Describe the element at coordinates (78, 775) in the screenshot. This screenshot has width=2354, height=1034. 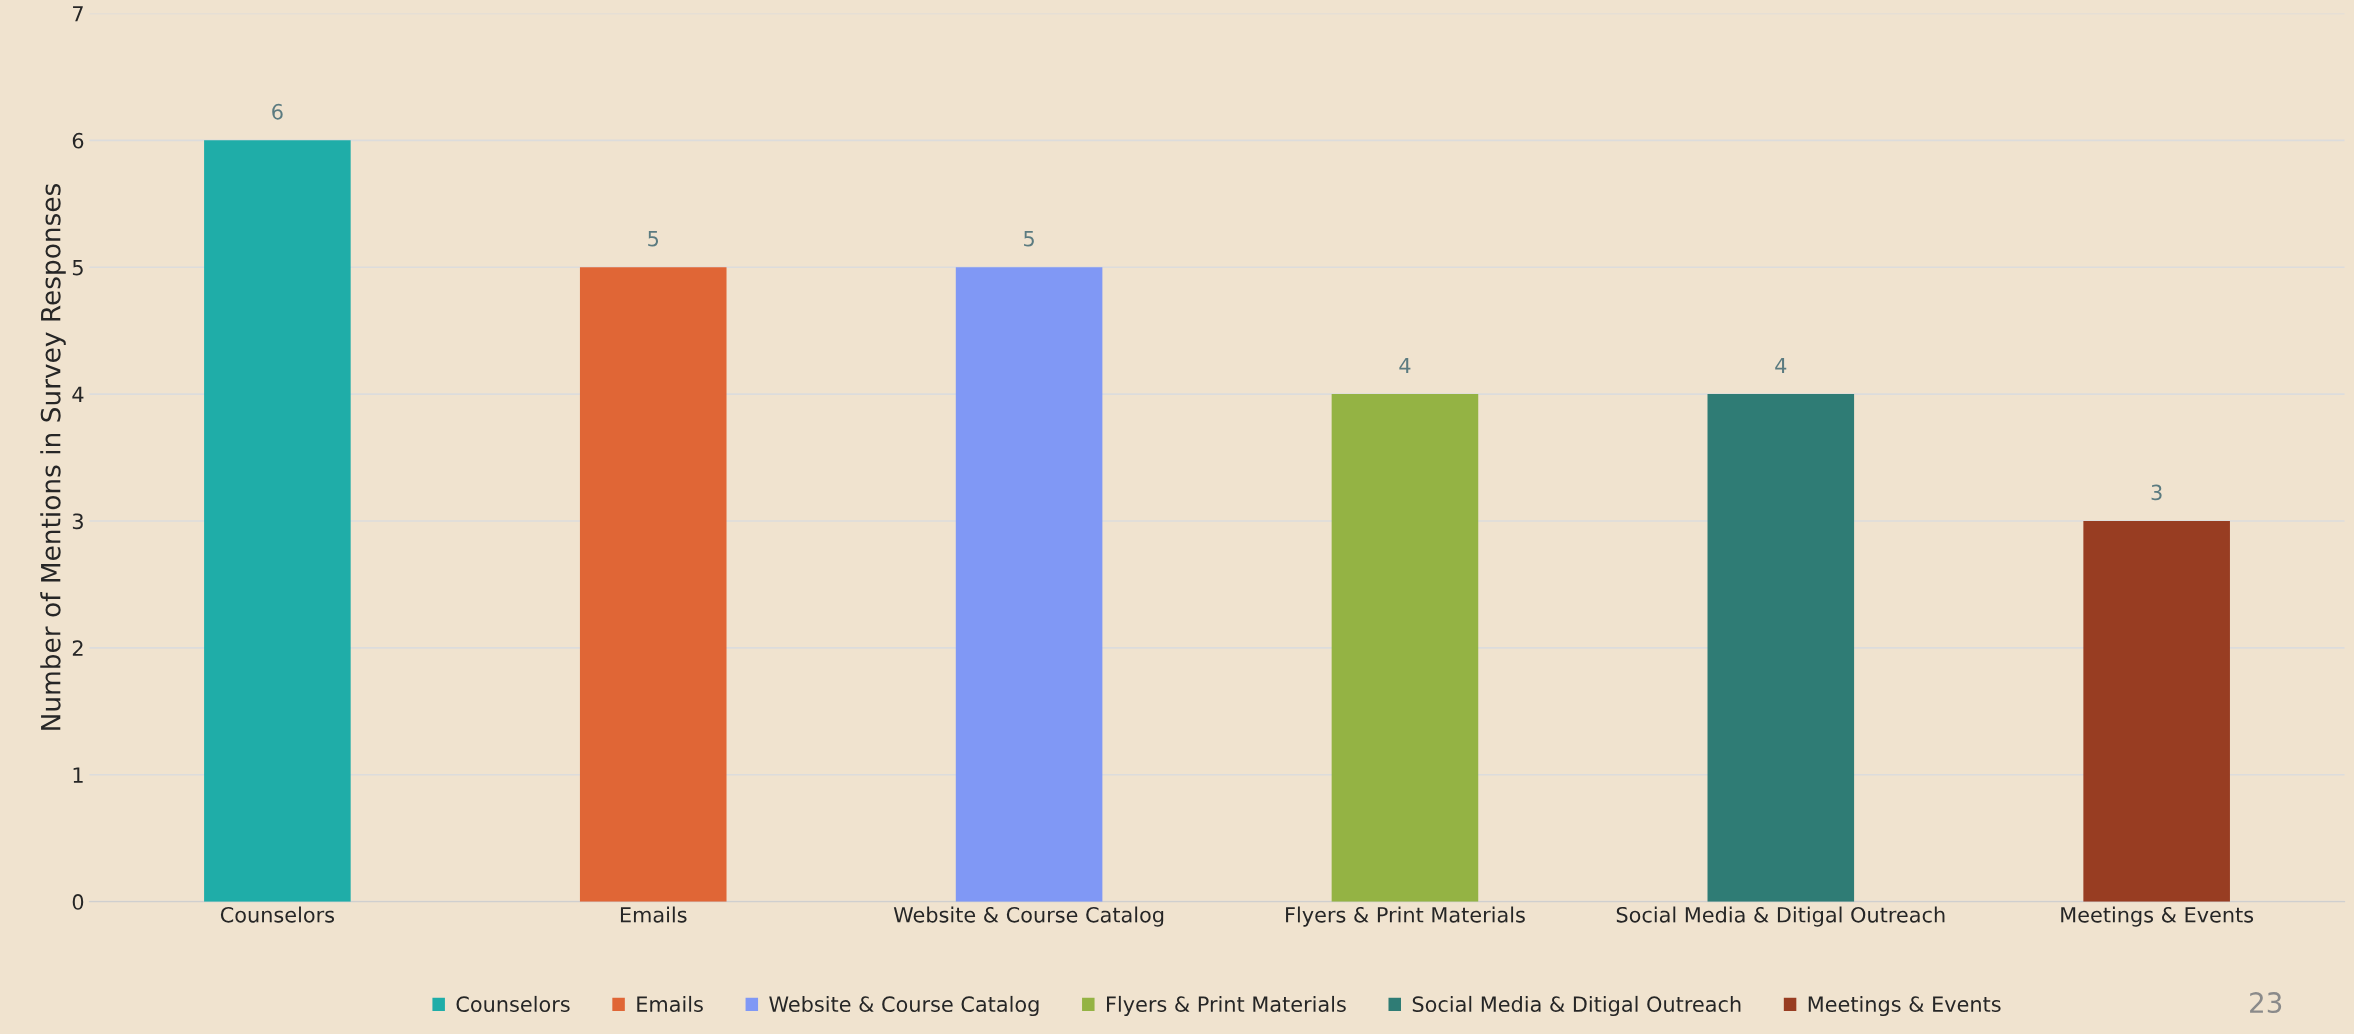
I see `y-tick-label: 1` at that location.